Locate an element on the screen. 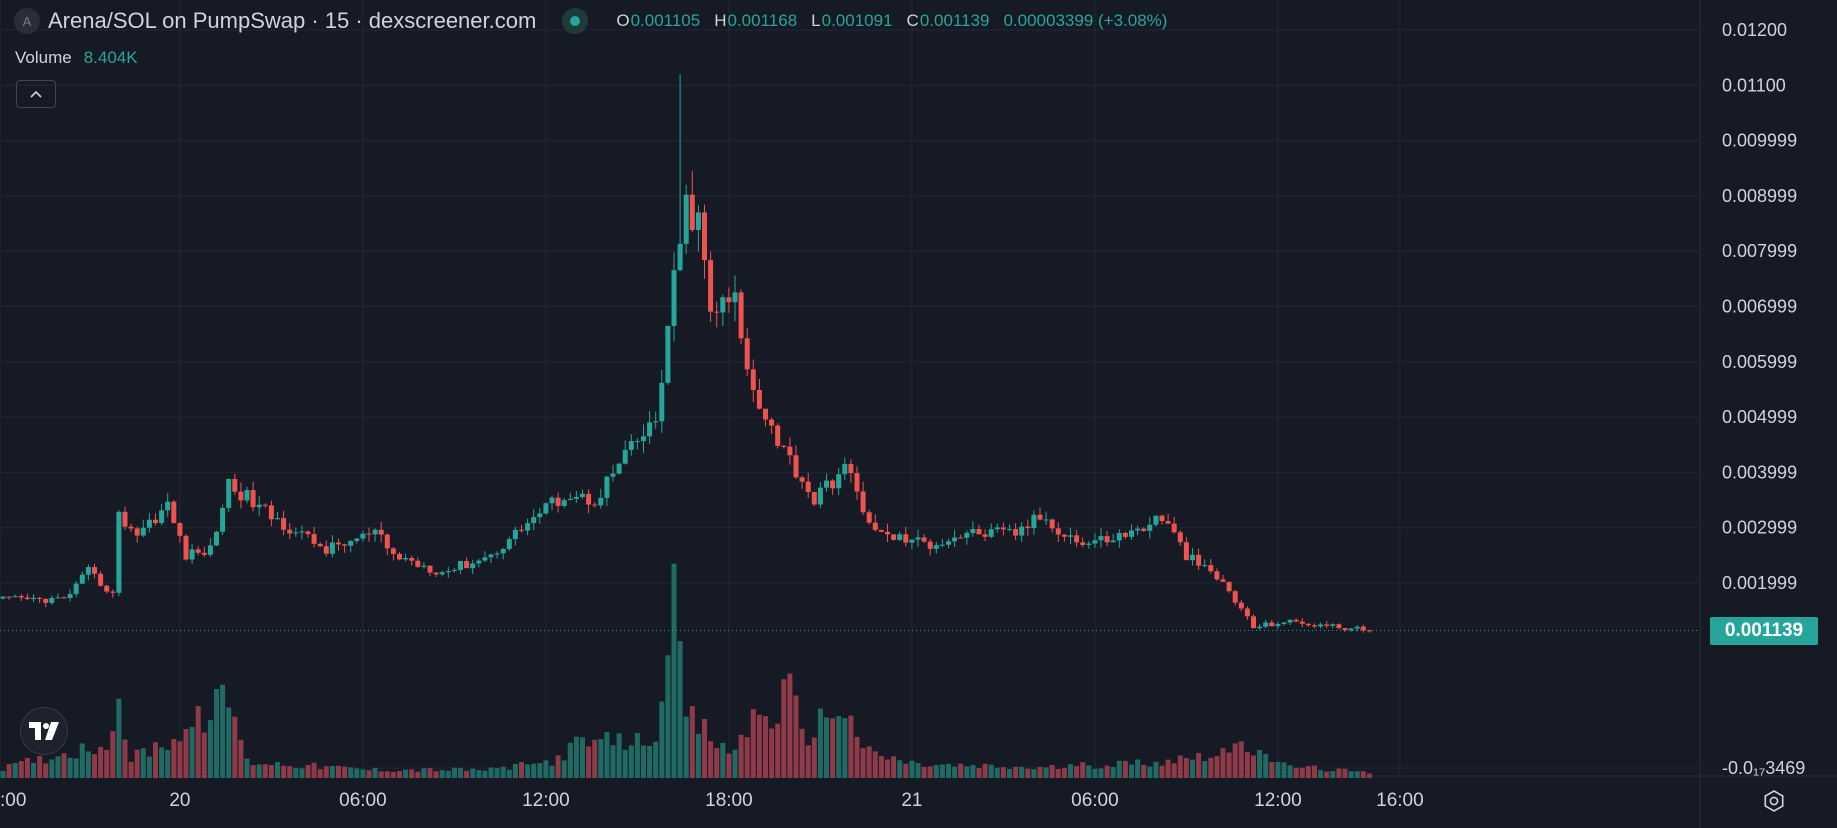 Image resolution: width=1837 pixels, height=828 pixels. symbol-icon: A is located at coordinates (27, 21).